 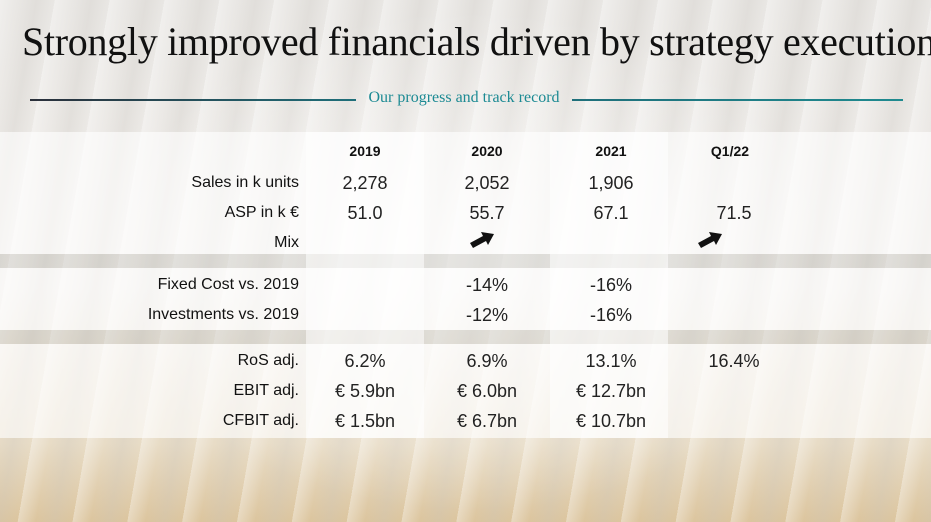 I want to click on column-highlight-2021, so click(x=609, y=285).